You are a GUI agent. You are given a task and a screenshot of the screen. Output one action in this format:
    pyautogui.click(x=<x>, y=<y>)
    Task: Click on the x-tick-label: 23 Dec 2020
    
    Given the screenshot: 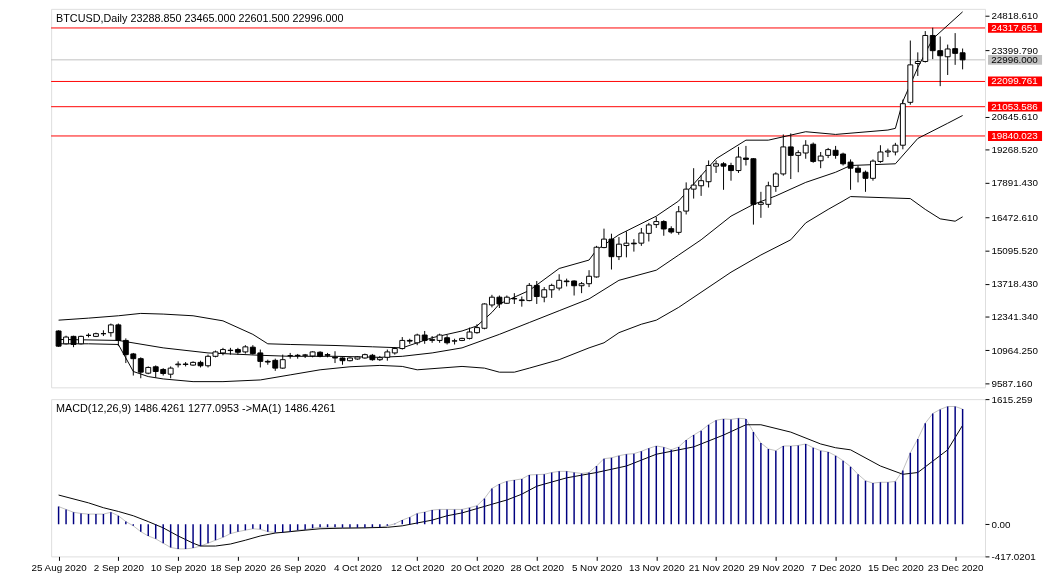 What is the action you would take?
    pyautogui.click(x=956, y=567)
    